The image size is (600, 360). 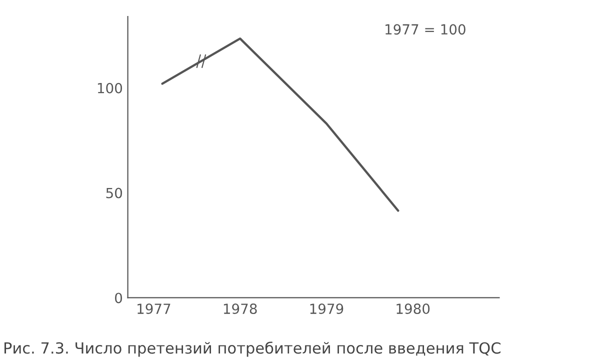 What do you see at coordinates (110, 88) in the screenshot?
I see `y-tick-label: 100` at bounding box center [110, 88].